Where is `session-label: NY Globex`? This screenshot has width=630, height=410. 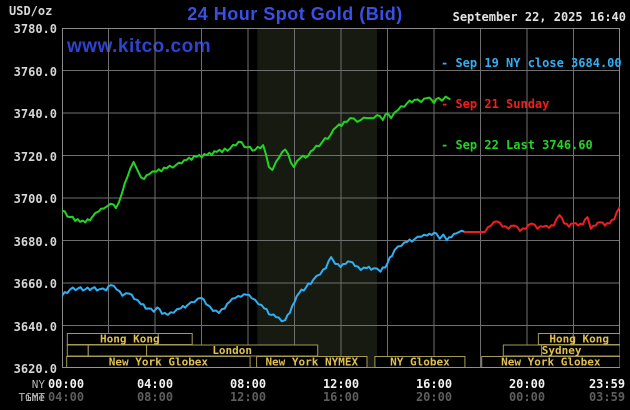 session-label: NY Globex is located at coordinates (420, 362).